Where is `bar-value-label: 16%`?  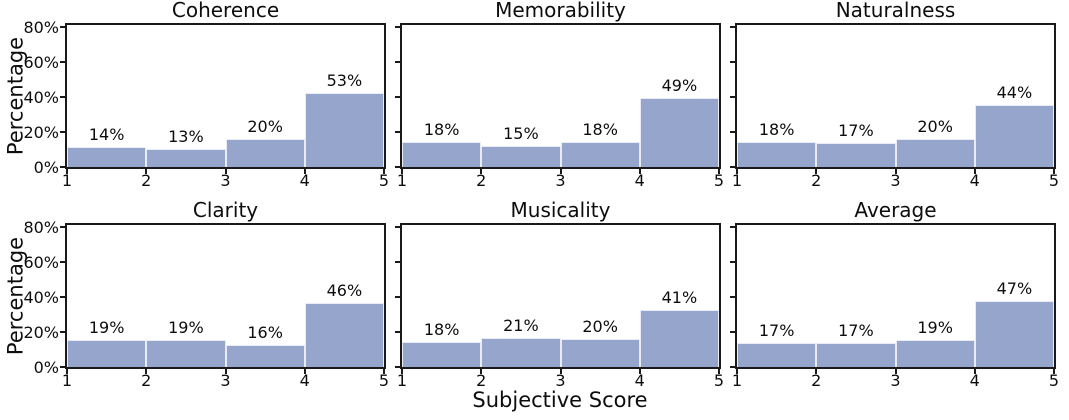
bar-value-label: 16% is located at coordinates (265, 332).